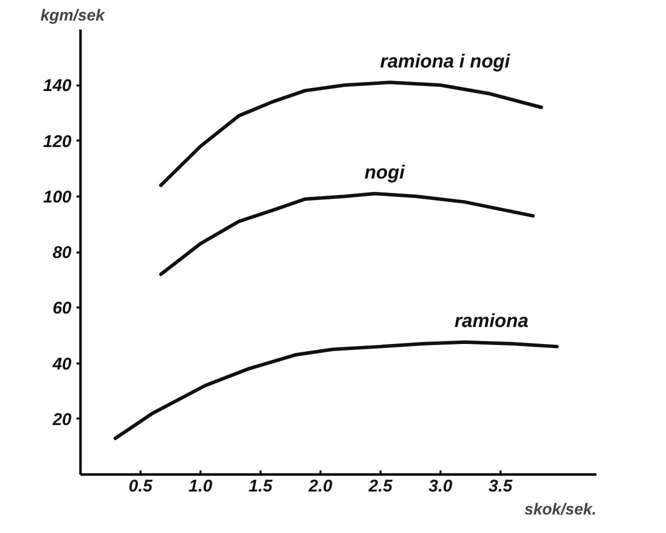 This screenshot has height=533, width=666. What do you see at coordinates (385, 173) in the screenshot?
I see `series-label: nogi` at bounding box center [385, 173].